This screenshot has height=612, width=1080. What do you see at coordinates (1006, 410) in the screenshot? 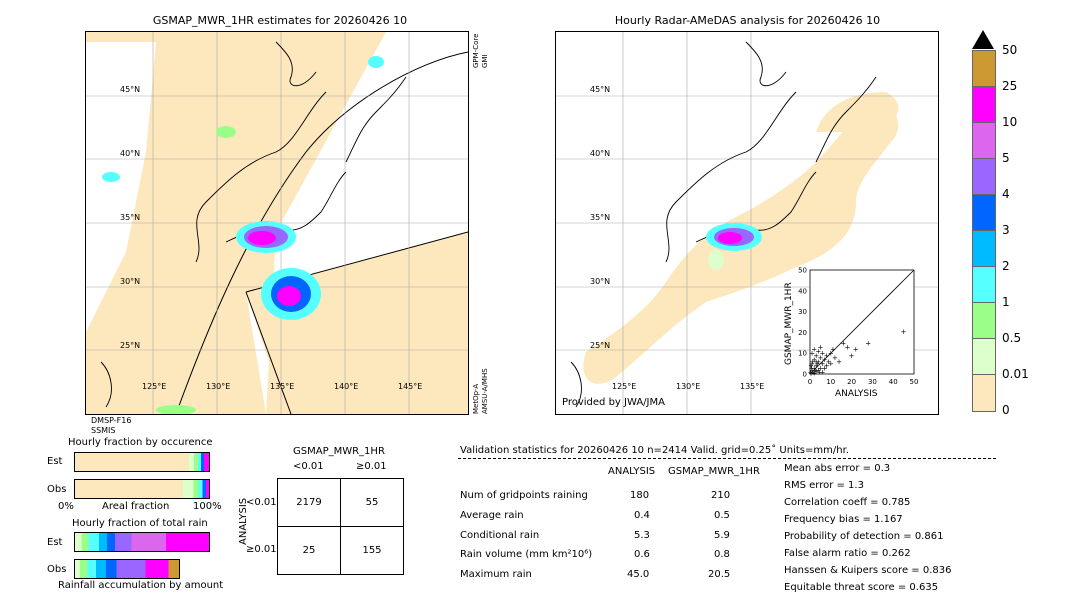
I see `colorbar-label: 0` at bounding box center [1006, 410].